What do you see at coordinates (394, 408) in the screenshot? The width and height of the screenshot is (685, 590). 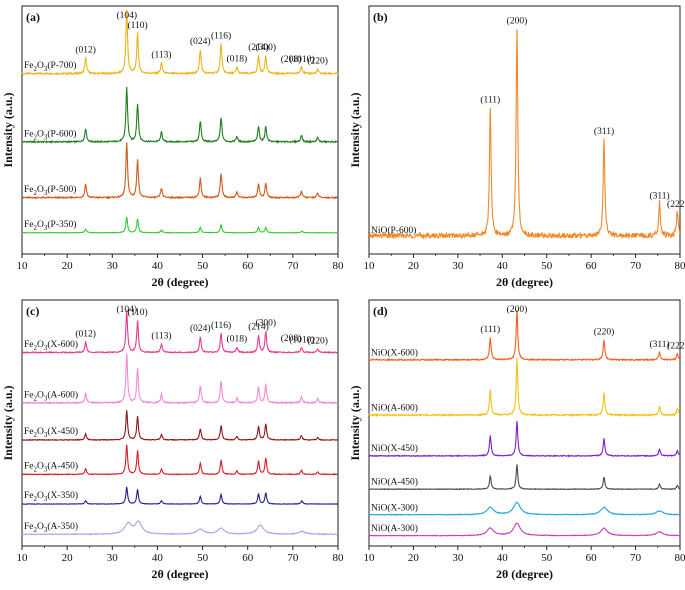 I see `series-label: NiO(A-600)` at bounding box center [394, 408].